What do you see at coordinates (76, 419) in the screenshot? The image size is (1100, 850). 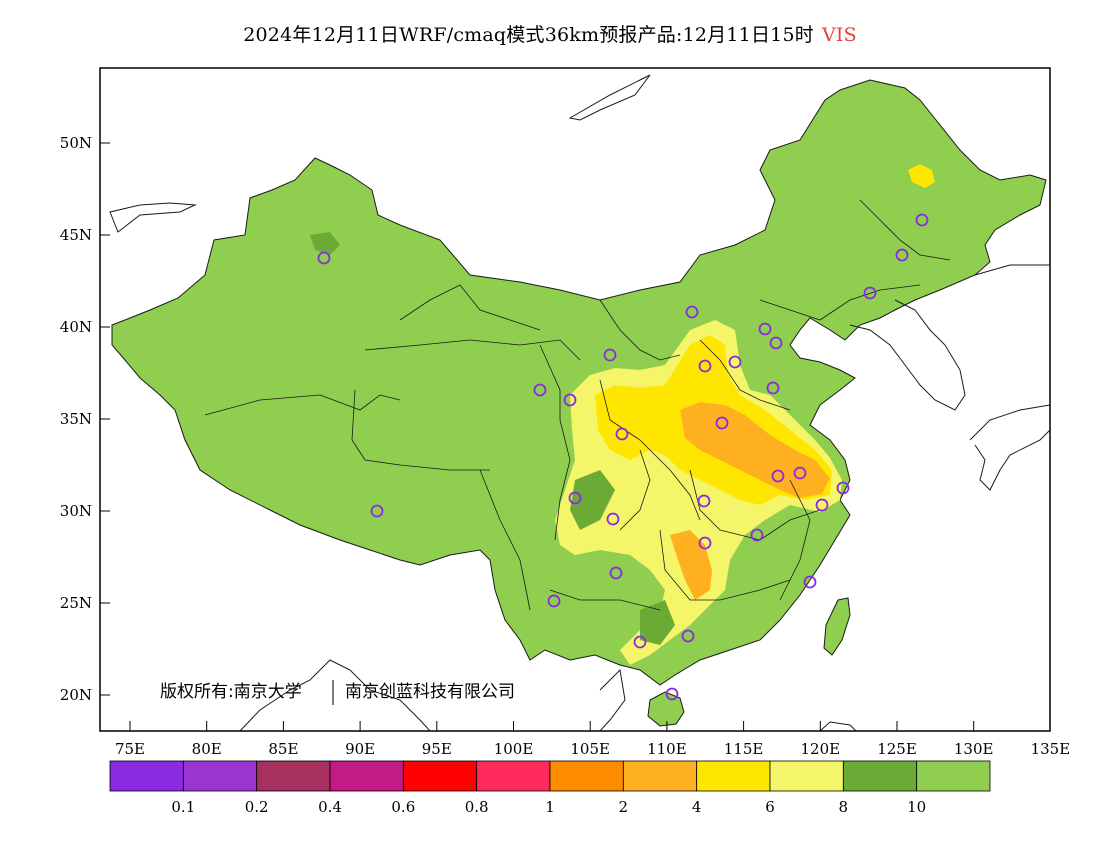 I see `lat-tick-label: 35N` at bounding box center [76, 419].